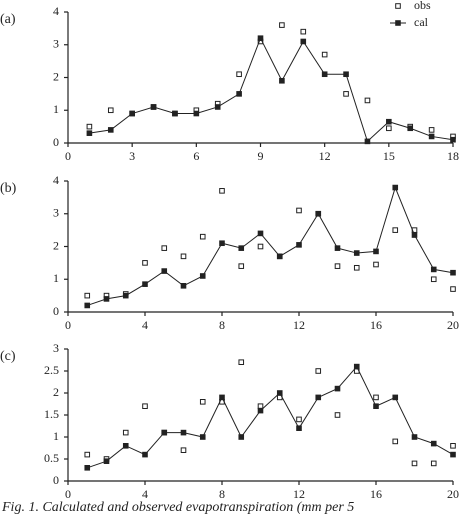  Describe the element at coordinates (261, 156) in the screenshot. I see `x-tick-label: 9` at that location.